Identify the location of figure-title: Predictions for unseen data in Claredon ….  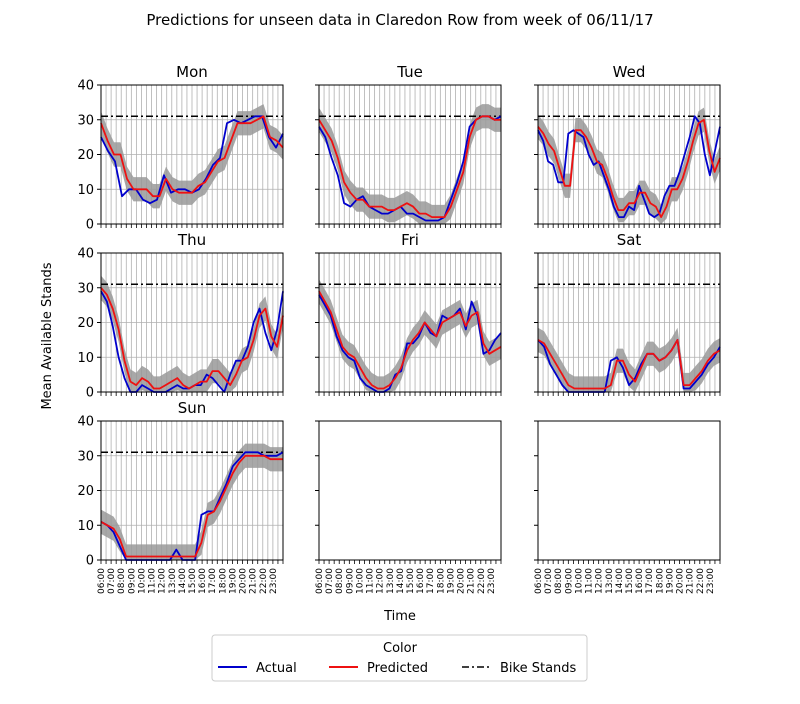
(399, 20).